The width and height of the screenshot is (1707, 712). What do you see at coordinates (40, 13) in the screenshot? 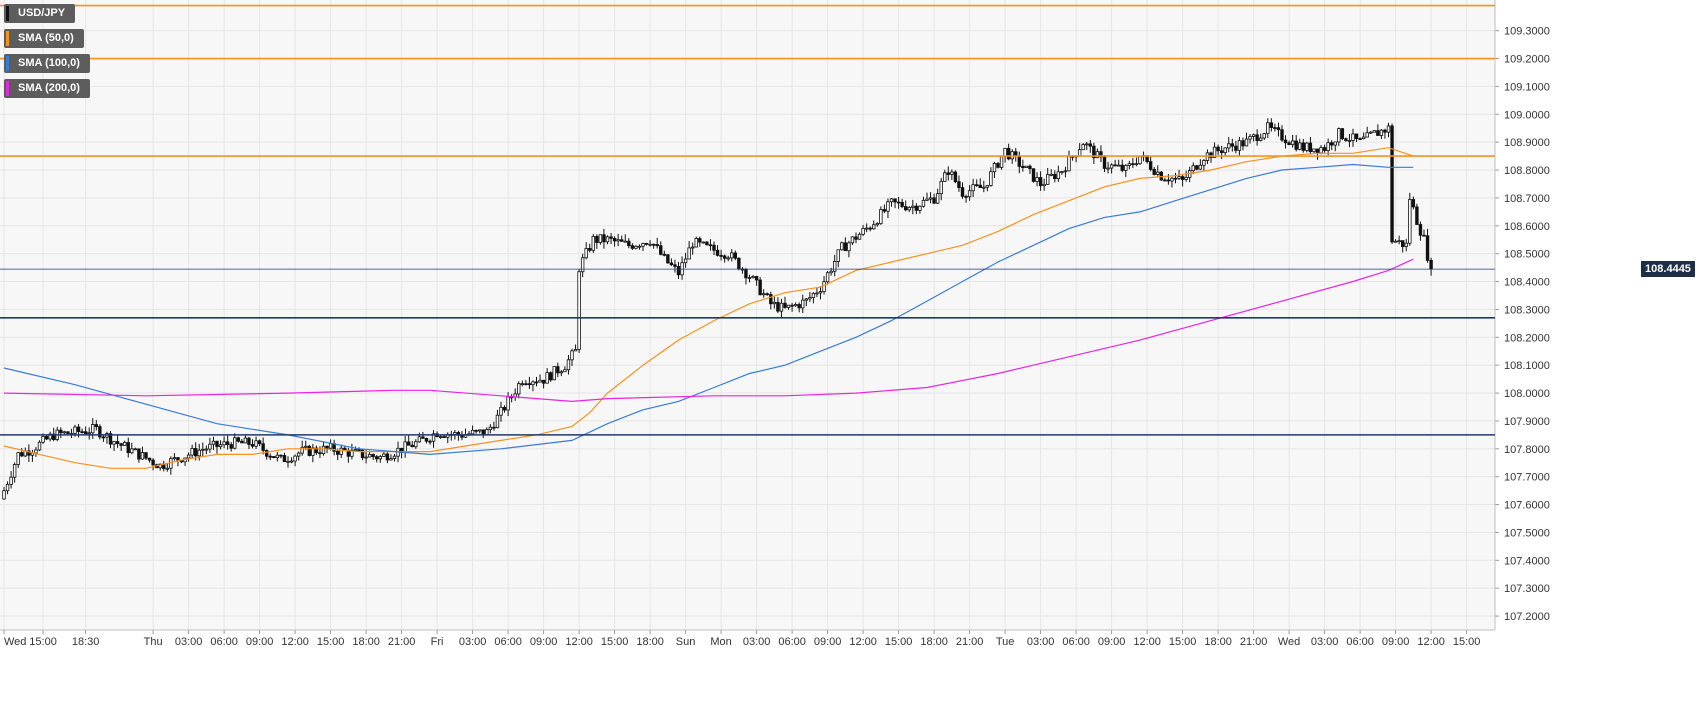
I see `legend-usdjpy: USD/JPY` at bounding box center [40, 13].